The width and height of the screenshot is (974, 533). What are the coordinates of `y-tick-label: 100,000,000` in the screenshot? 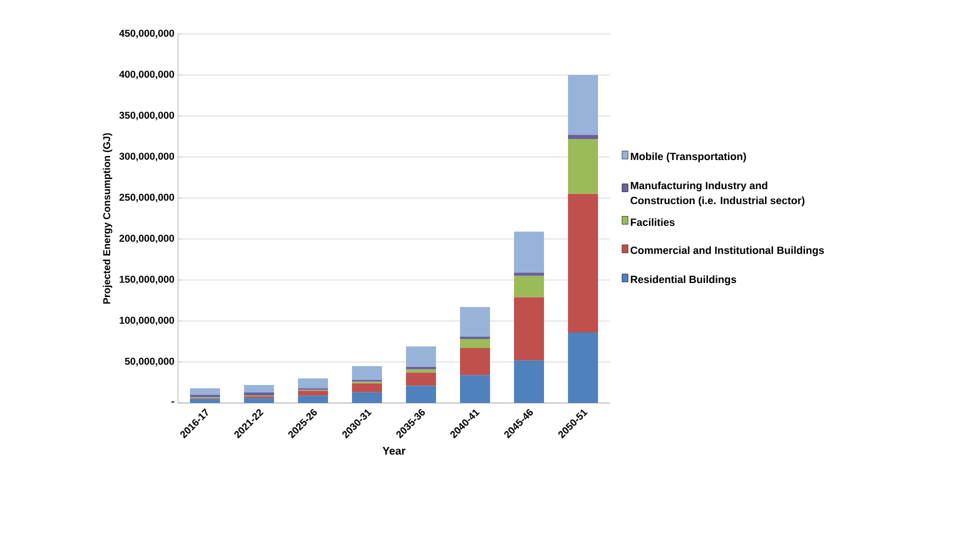 It's located at (147, 321).